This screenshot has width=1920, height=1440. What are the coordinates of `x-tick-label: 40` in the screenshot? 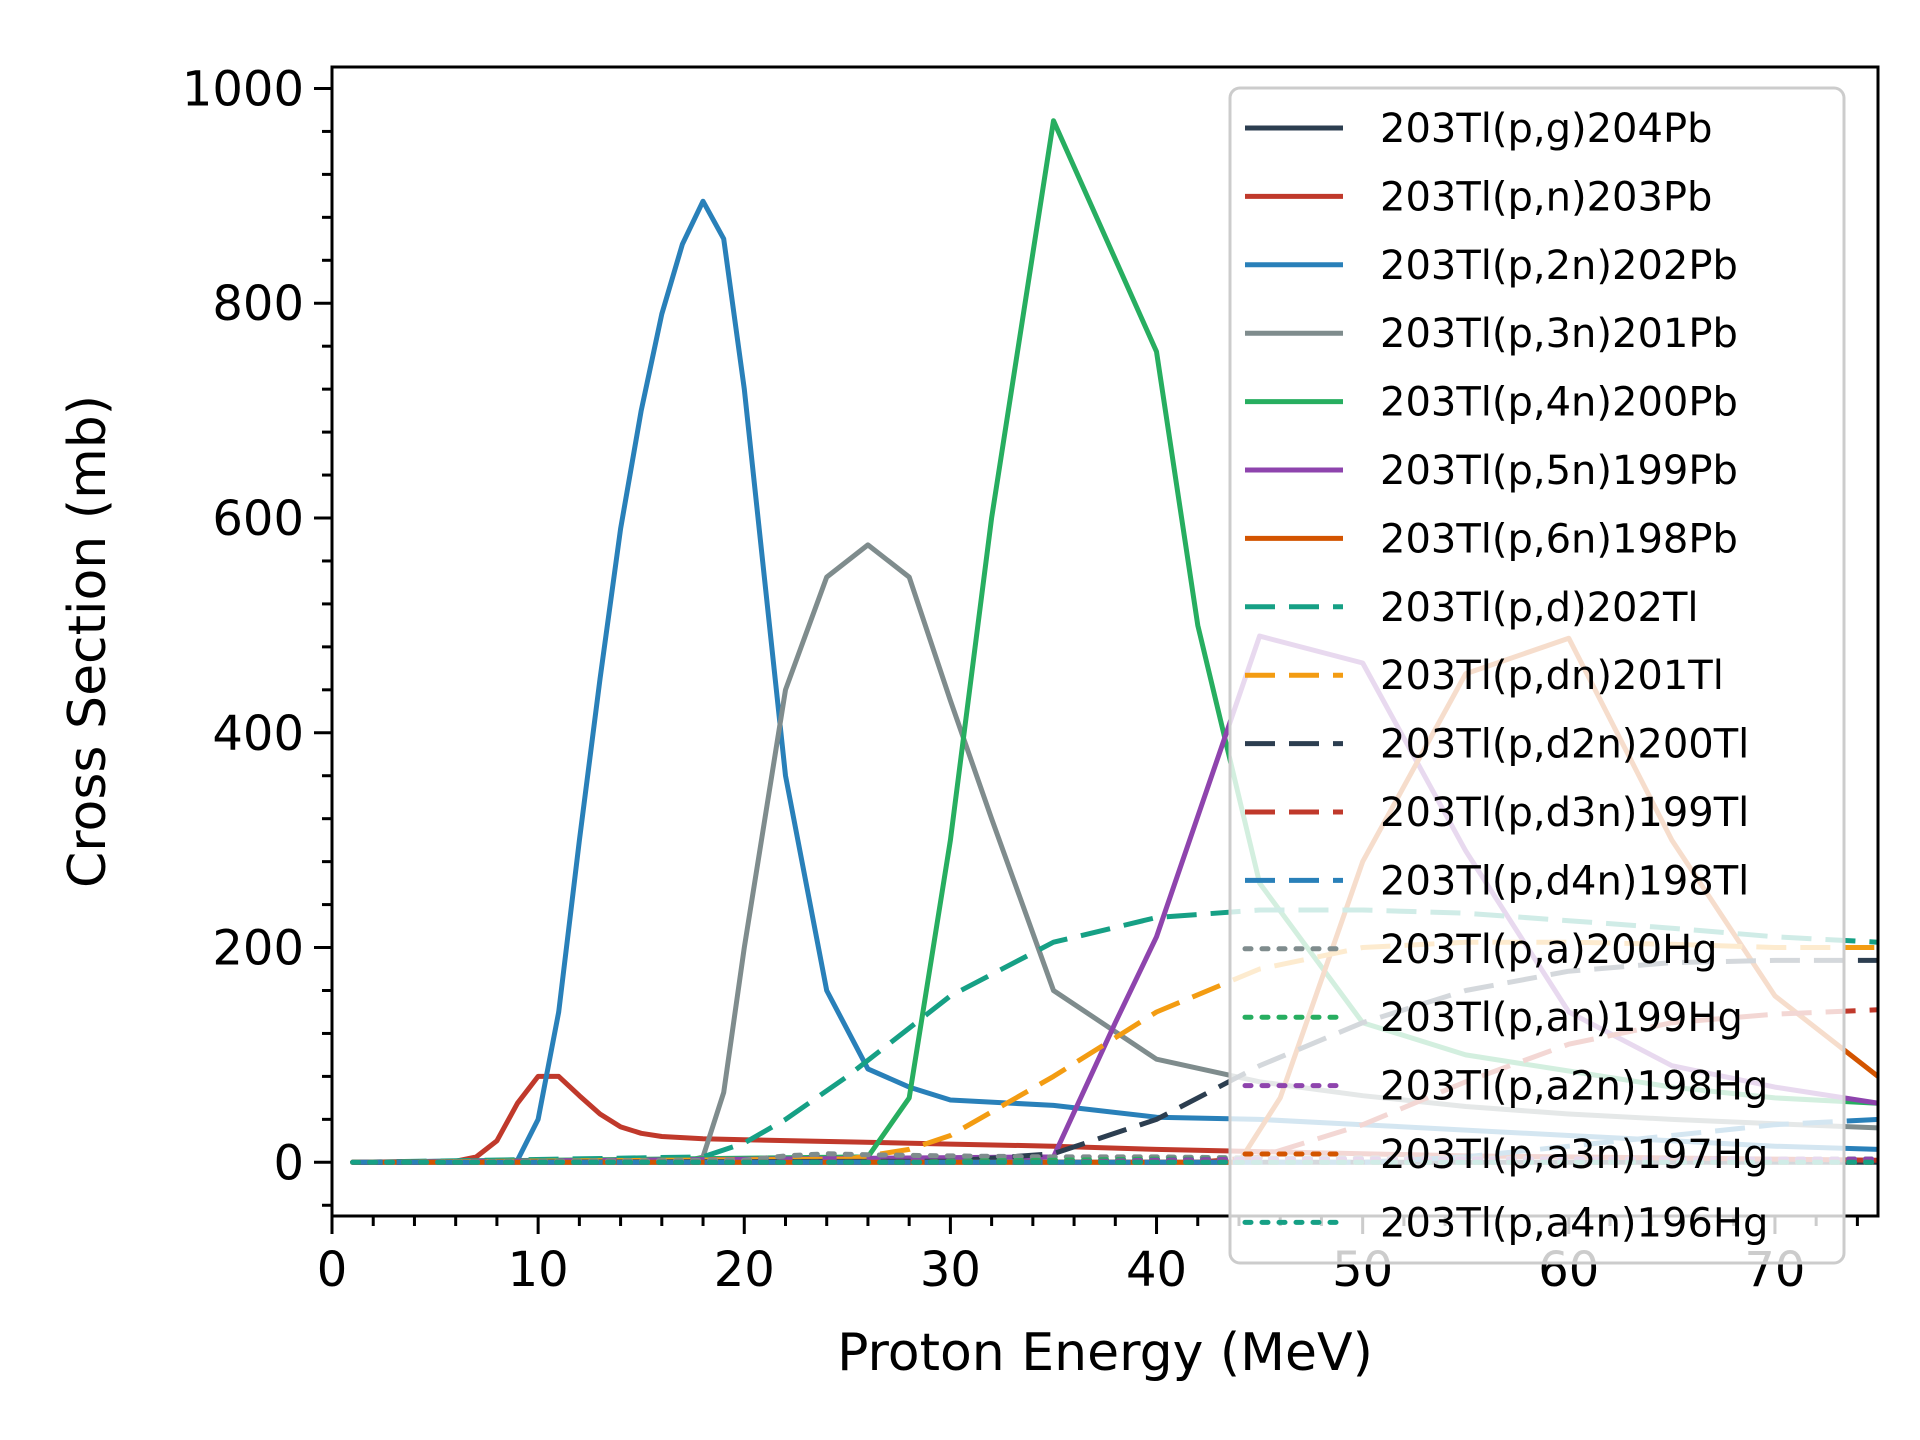 It's located at (1156, 1270).